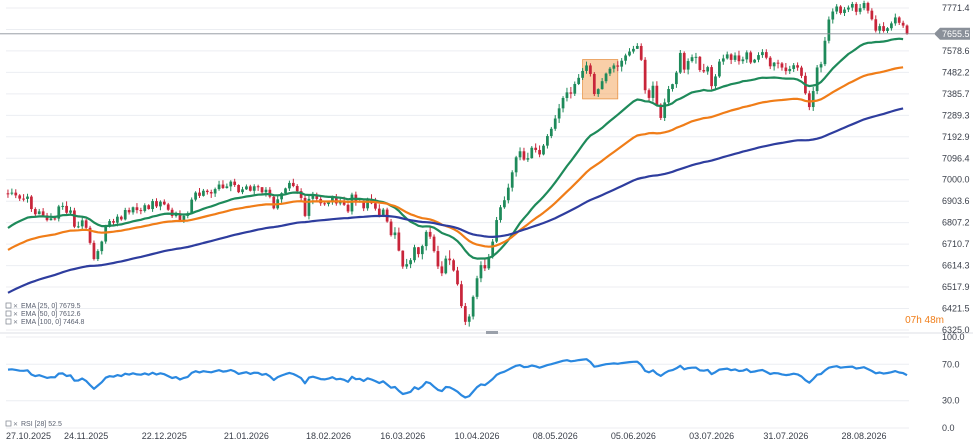  I want to click on price-tick-label: 6903.6, so click(956, 201).